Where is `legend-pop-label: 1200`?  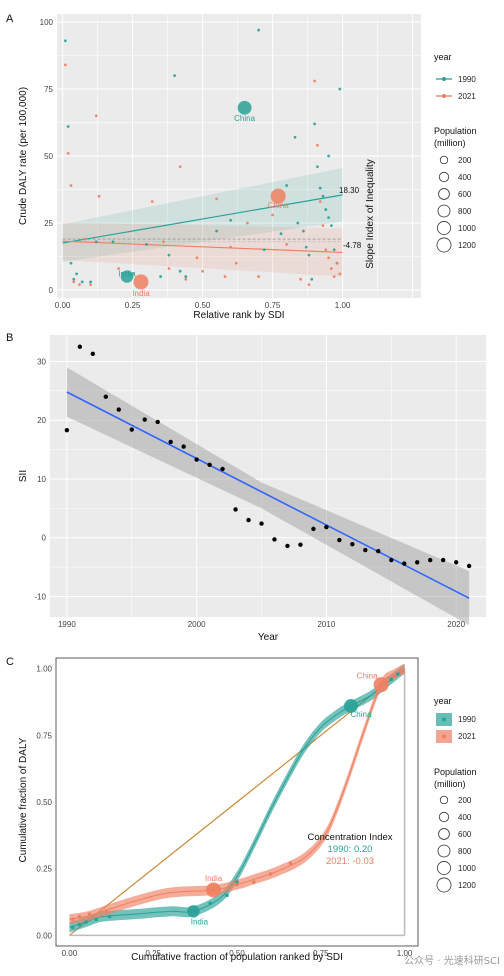 legend-pop-label: 1200 is located at coordinates (467, 885).